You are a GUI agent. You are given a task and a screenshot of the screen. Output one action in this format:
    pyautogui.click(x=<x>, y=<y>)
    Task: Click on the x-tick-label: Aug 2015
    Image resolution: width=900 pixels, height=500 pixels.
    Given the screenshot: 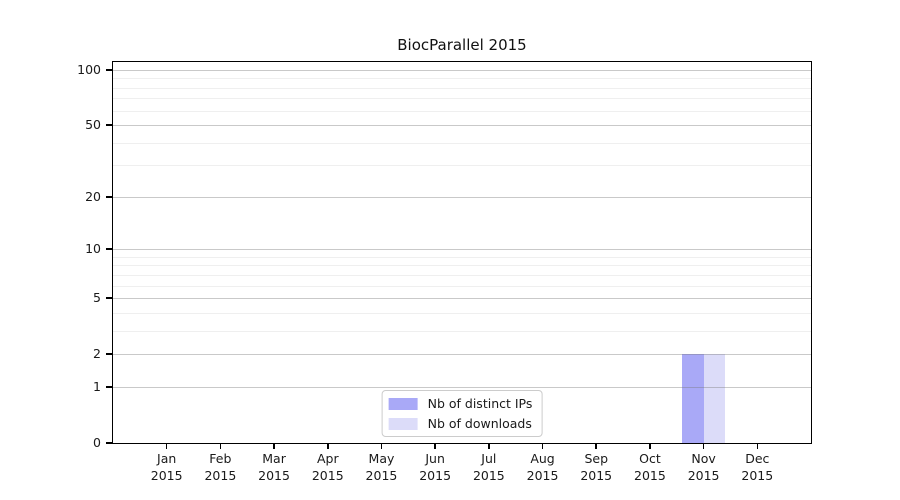 What is the action you would take?
    pyautogui.click(x=542, y=467)
    